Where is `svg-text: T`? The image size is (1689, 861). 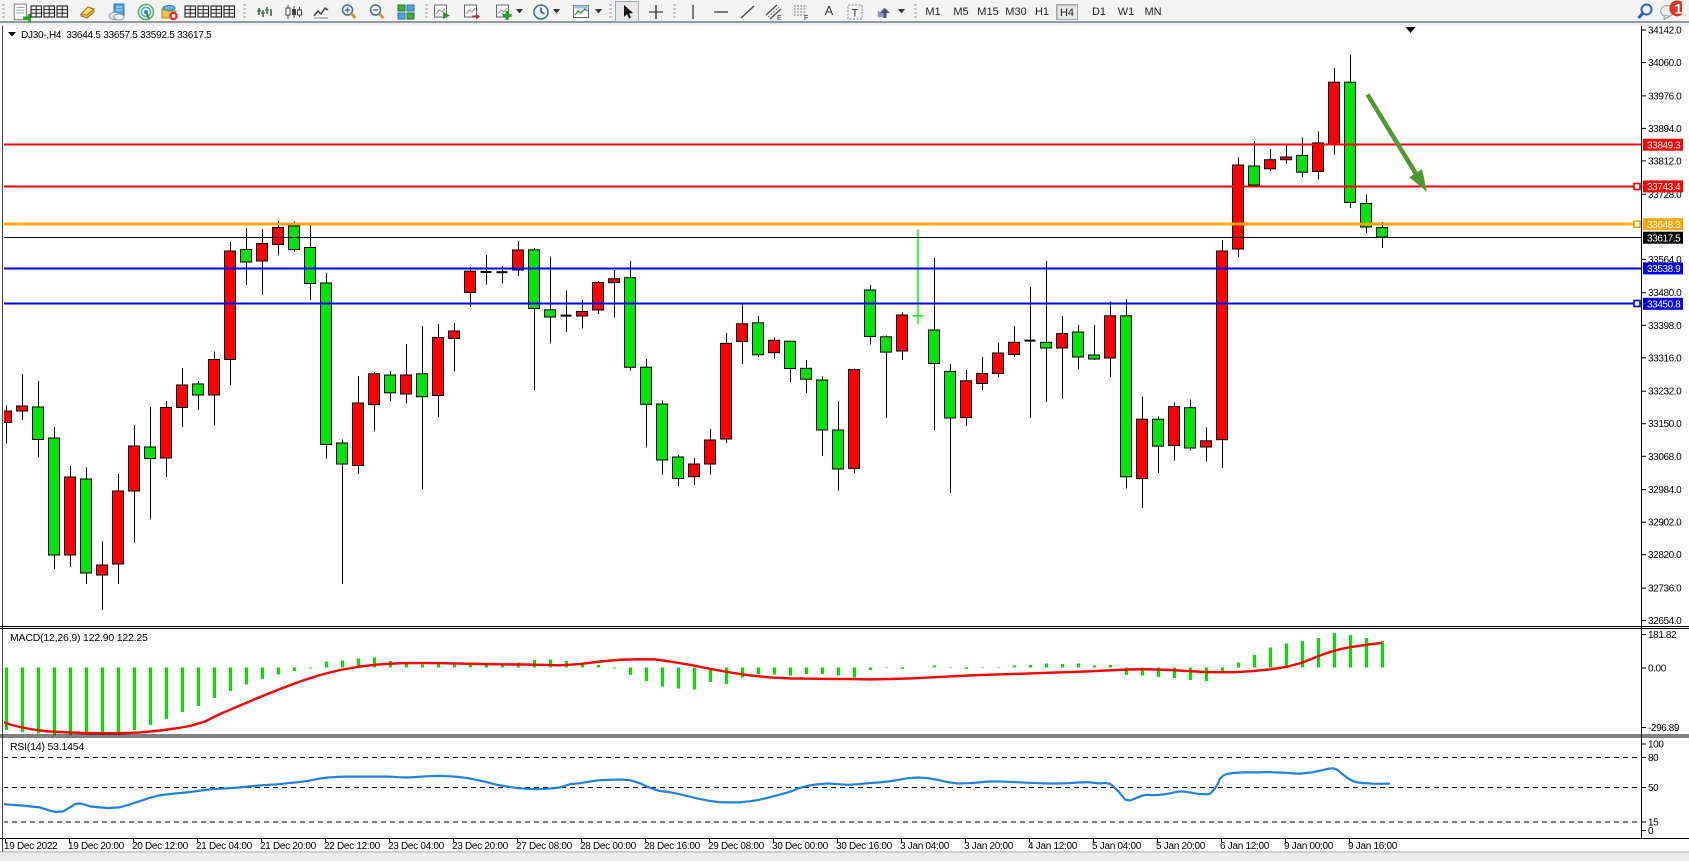 svg-text: T is located at coordinates (855, 14).